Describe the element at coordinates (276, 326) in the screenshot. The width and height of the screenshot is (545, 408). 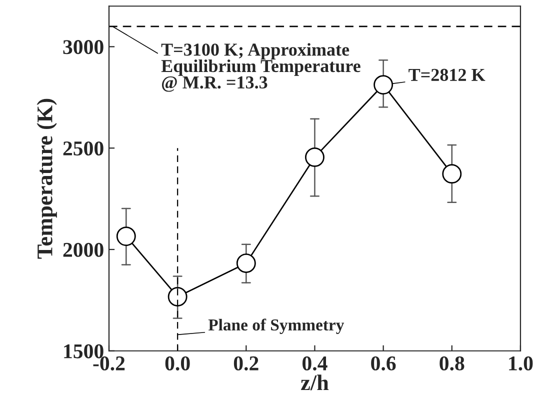
I see `annotation: Plane of Symmetry` at that location.